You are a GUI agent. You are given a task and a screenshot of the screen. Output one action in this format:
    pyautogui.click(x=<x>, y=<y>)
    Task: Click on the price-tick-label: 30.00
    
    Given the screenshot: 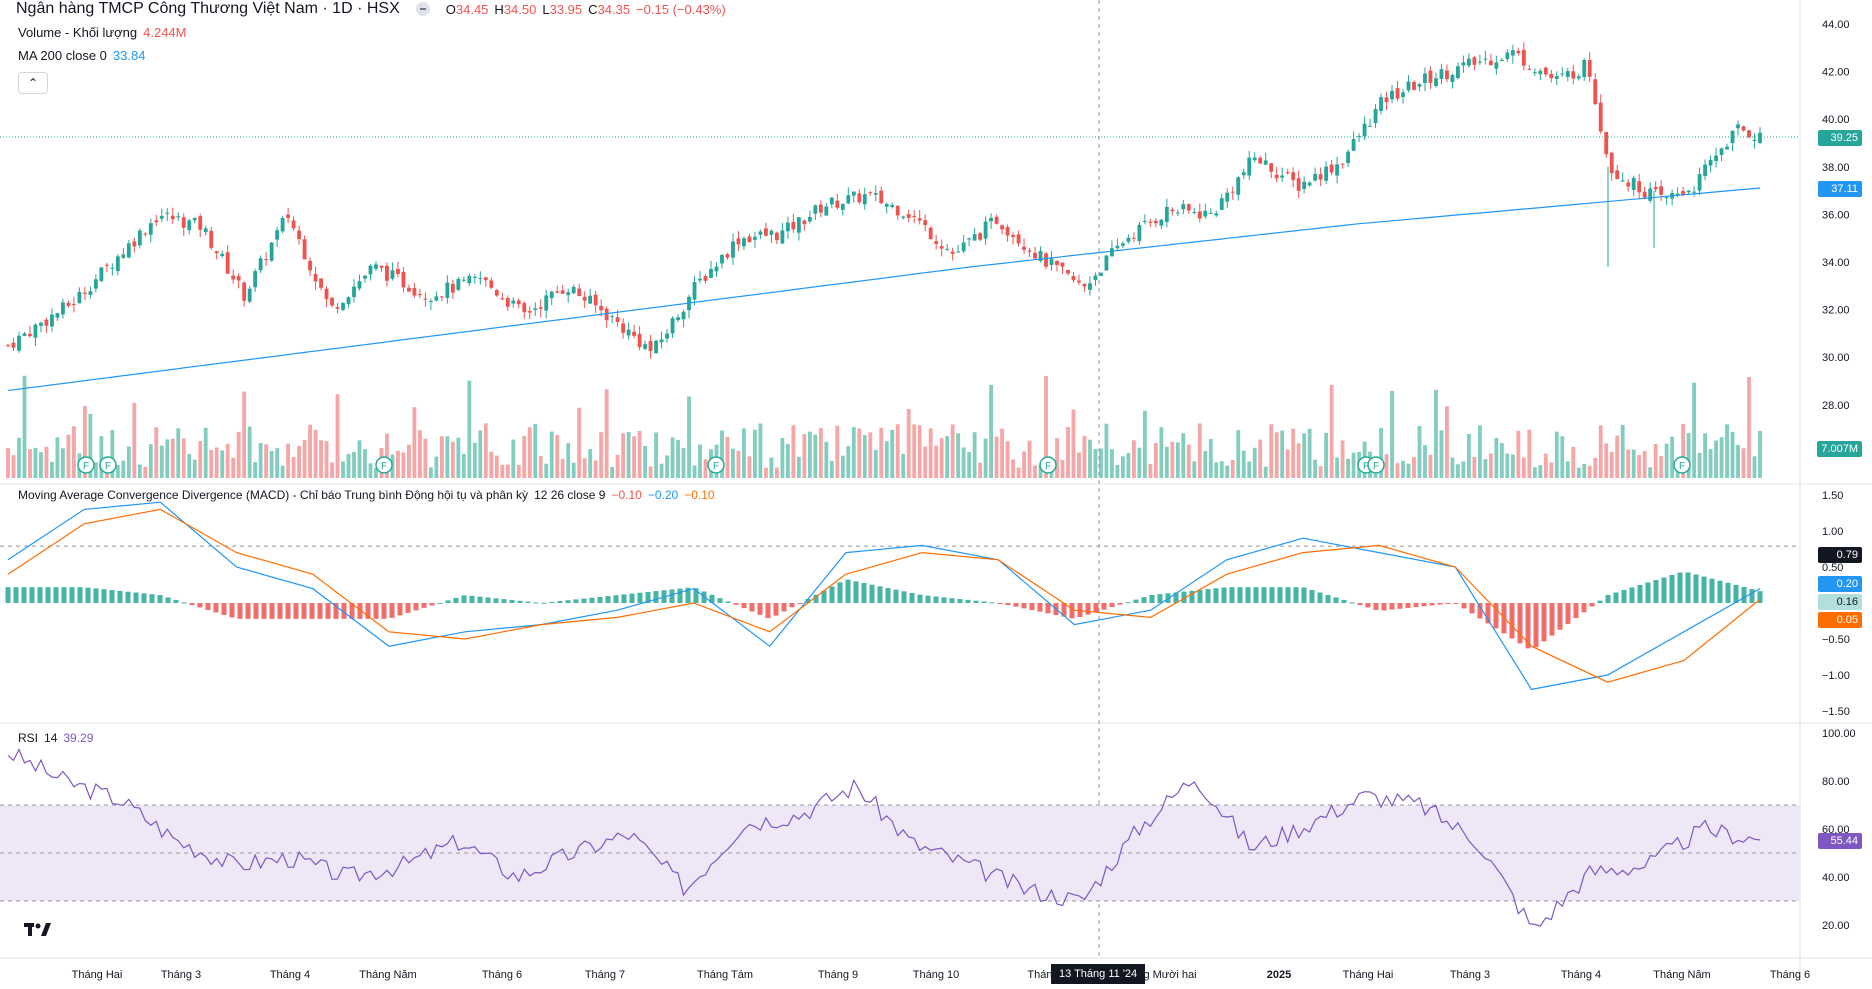 What is the action you would take?
    pyautogui.click(x=1836, y=358)
    